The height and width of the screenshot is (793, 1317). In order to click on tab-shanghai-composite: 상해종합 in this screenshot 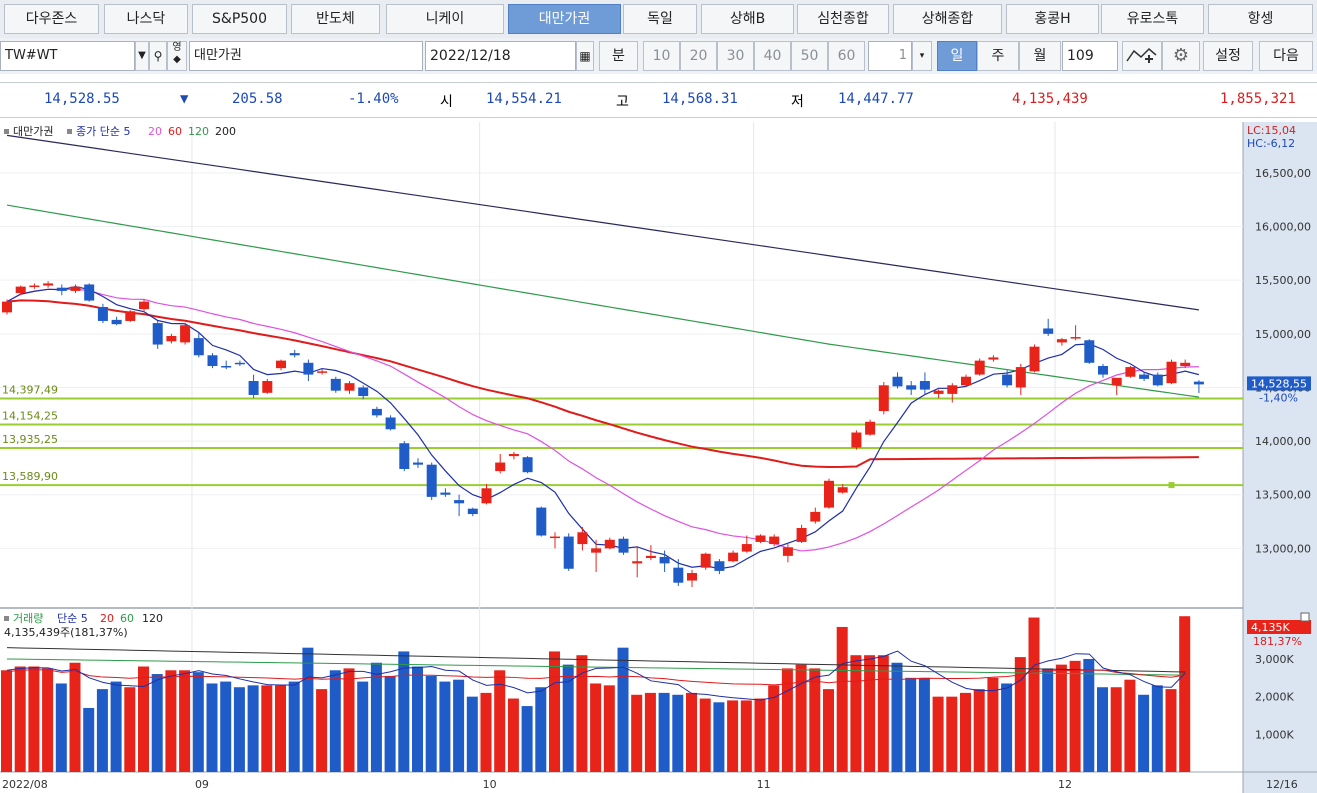, I will do `click(947, 19)`.